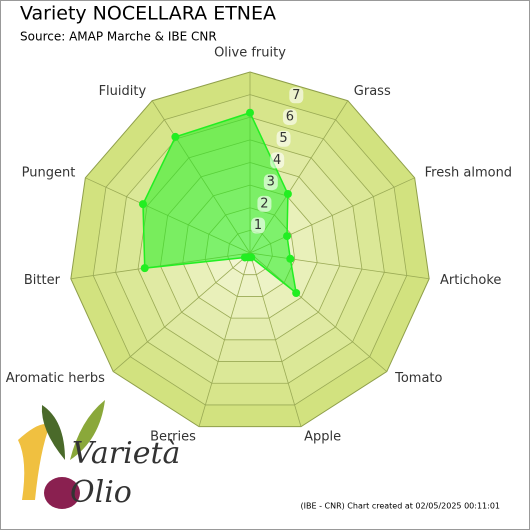  Describe the element at coordinates (34, 462) in the screenshot. I see `logo-shape` at that location.